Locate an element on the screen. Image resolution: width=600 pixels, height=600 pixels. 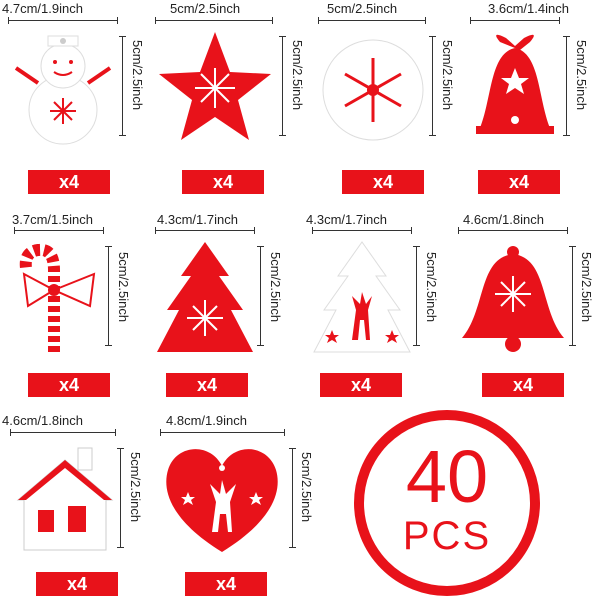
total-count-badge: 40 PCS is located at coordinates (447, 503).